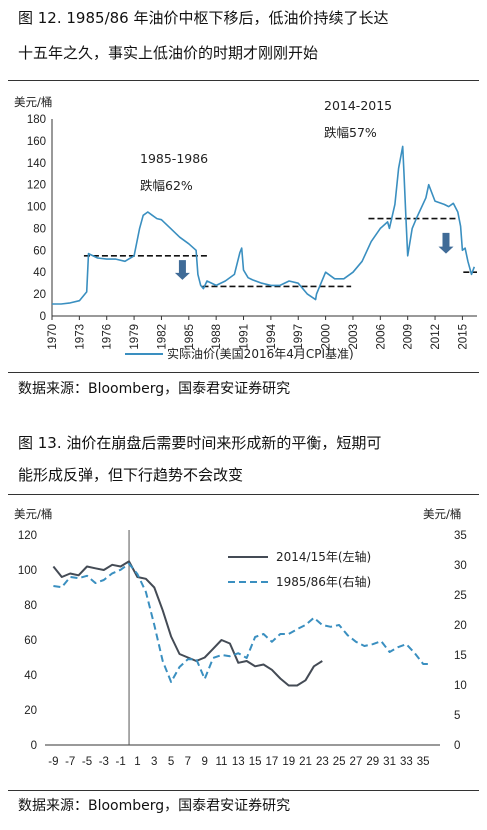 This screenshot has width=487, height=830. What do you see at coordinates (36, 142) in the screenshot?
I see `chart1-y-tick-160: 160` at bounding box center [36, 142].